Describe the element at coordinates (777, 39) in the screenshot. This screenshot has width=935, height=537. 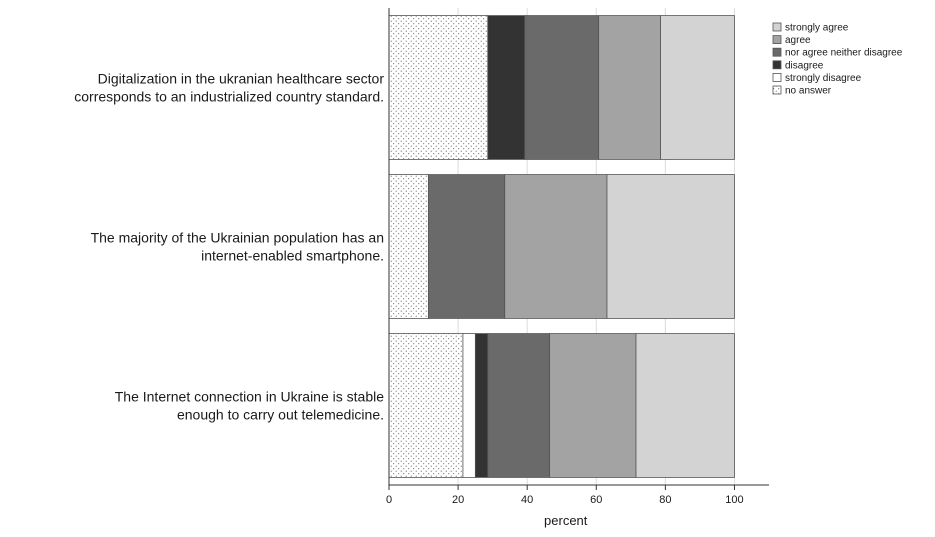
I see `legend-swatch-agree` at that location.